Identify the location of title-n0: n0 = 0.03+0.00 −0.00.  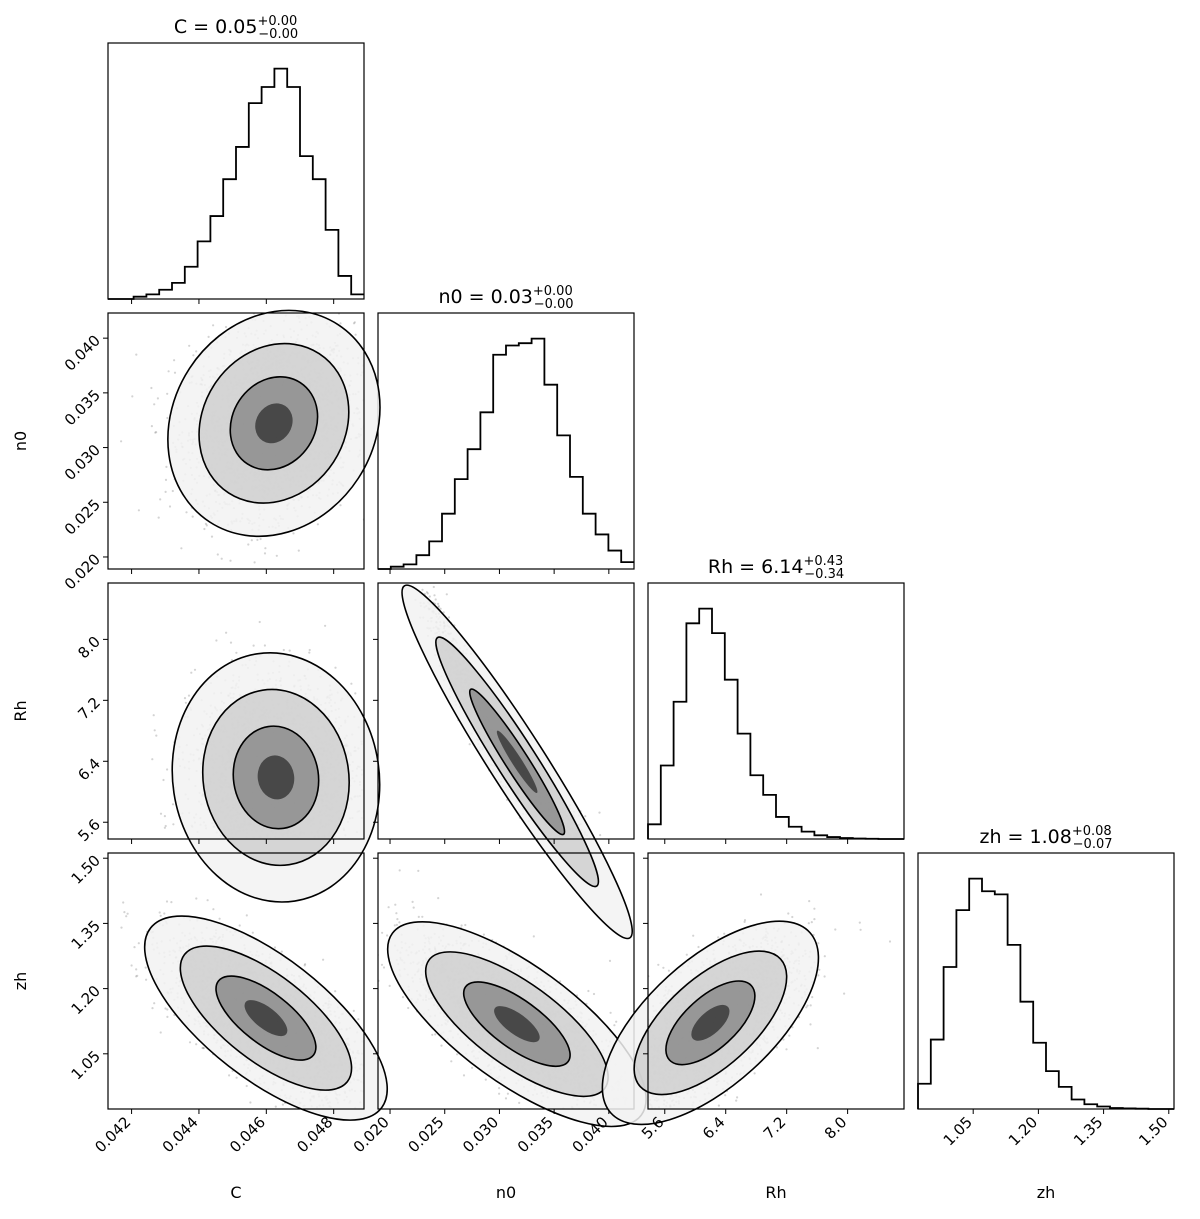
(505, 298).